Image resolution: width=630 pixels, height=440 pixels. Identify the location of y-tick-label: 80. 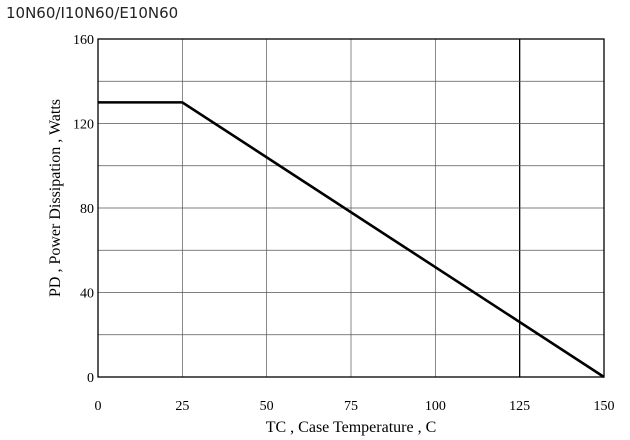
(87, 209).